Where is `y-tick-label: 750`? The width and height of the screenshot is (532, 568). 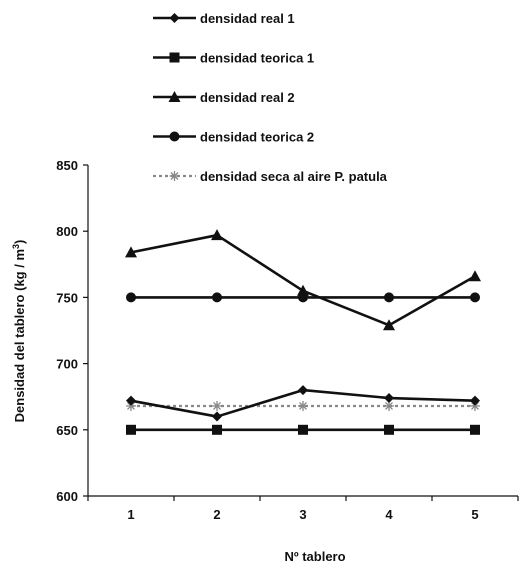 y-tick-label: 750 is located at coordinates (67, 297).